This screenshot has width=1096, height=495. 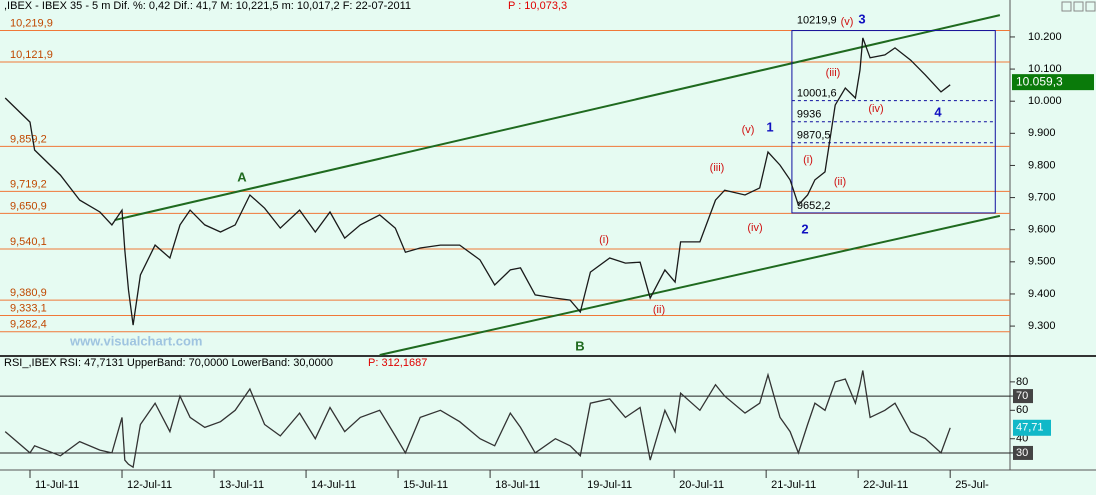 What do you see at coordinates (817, 94) in the screenshot?
I see `box-level-label: 10001,6` at bounding box center [817, 94].